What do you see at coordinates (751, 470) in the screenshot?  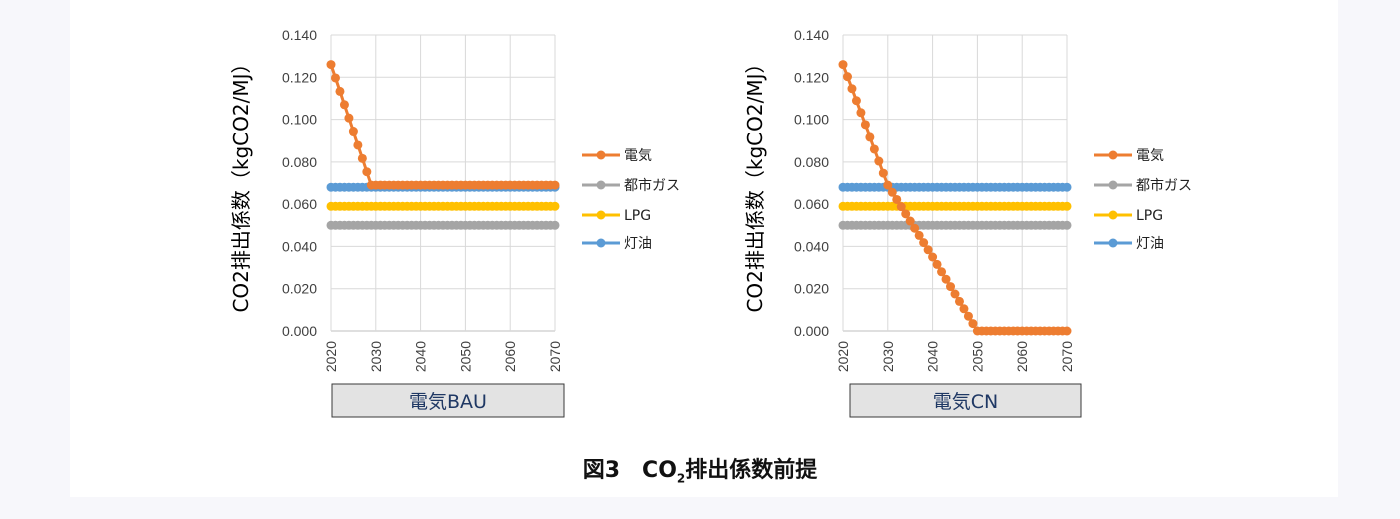 I see `figure-caption-suffix: 排出係数前提` at bounding box center [751, 470].